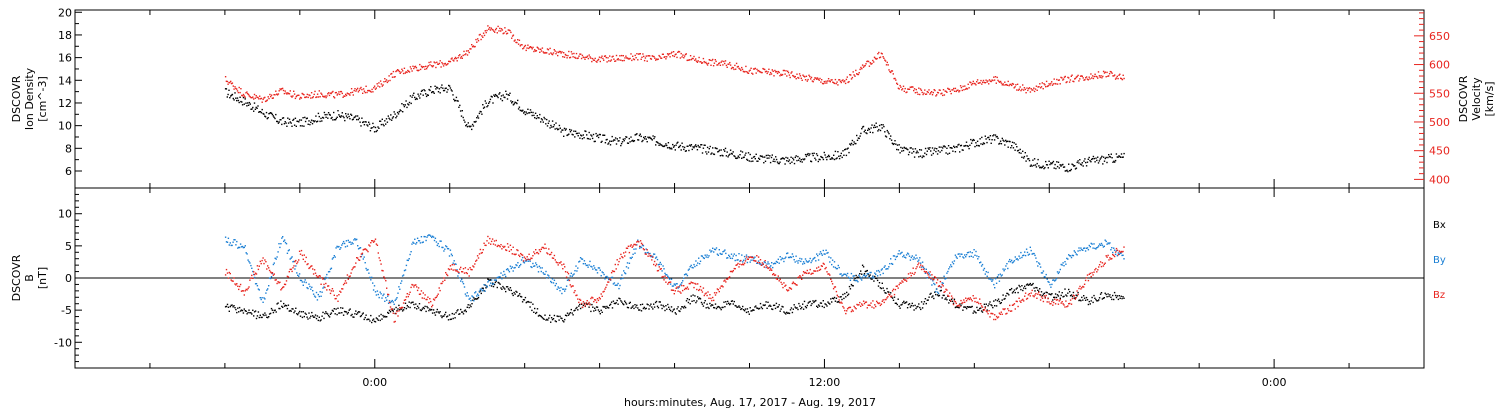 This screenshot has height=410, width=1500. I want to click on density-tick-label: 16, so click(65, 58).